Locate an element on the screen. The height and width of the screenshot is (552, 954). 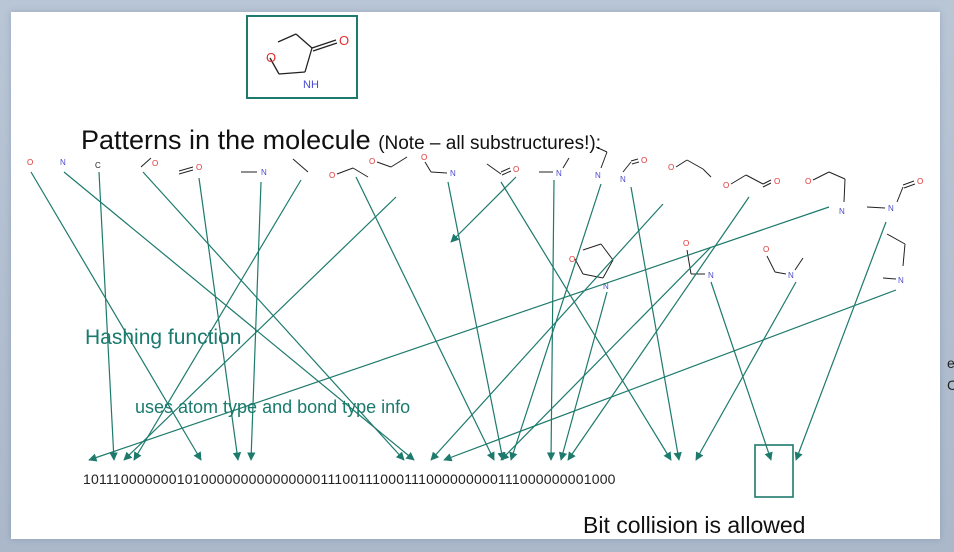
frag-o-11: O is located at coordinates (808, 181).